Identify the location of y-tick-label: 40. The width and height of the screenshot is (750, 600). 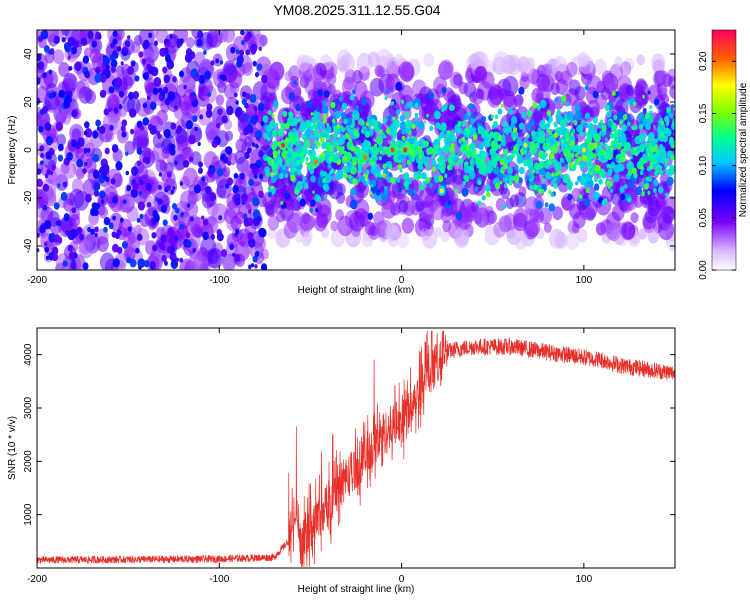
(28, 54).